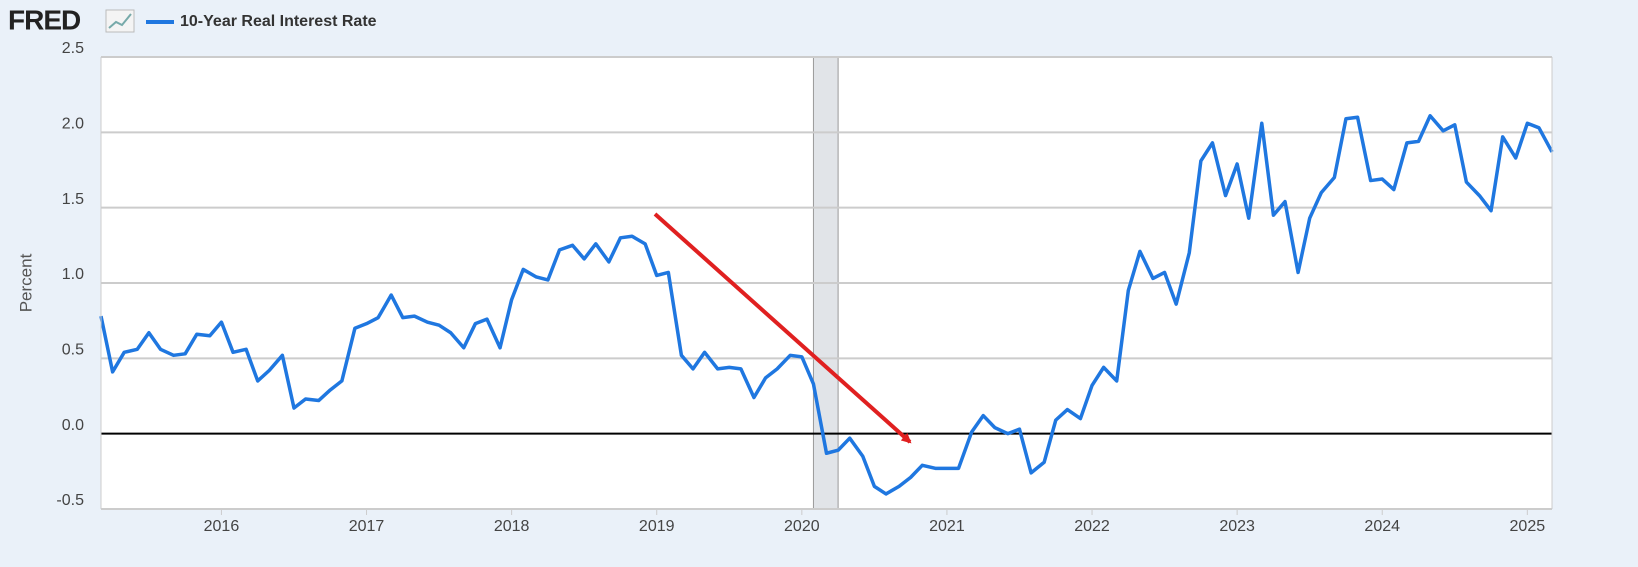 This screenshot has width=1638, height=567. I want to click on x-tick-label: 2020, so click(802, 526).